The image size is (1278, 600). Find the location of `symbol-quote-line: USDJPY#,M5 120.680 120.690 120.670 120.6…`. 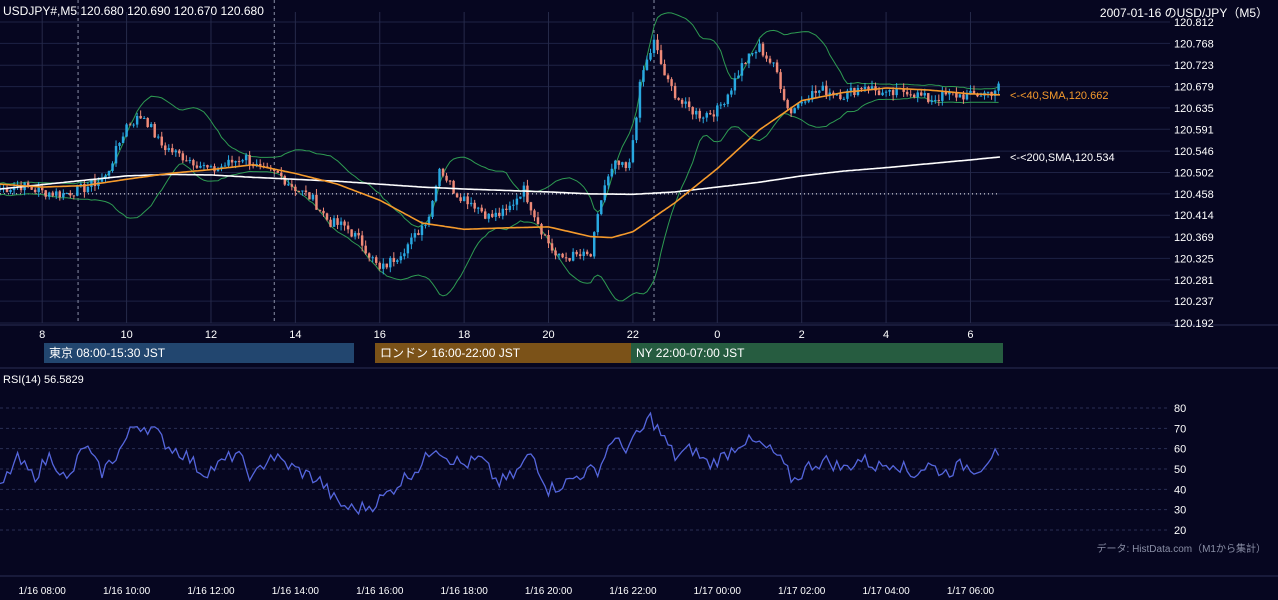

symbol-quote-line: USDJPY#,M5 120.680 120.690 120.670 120.6… is located at coordinates (133, 11).